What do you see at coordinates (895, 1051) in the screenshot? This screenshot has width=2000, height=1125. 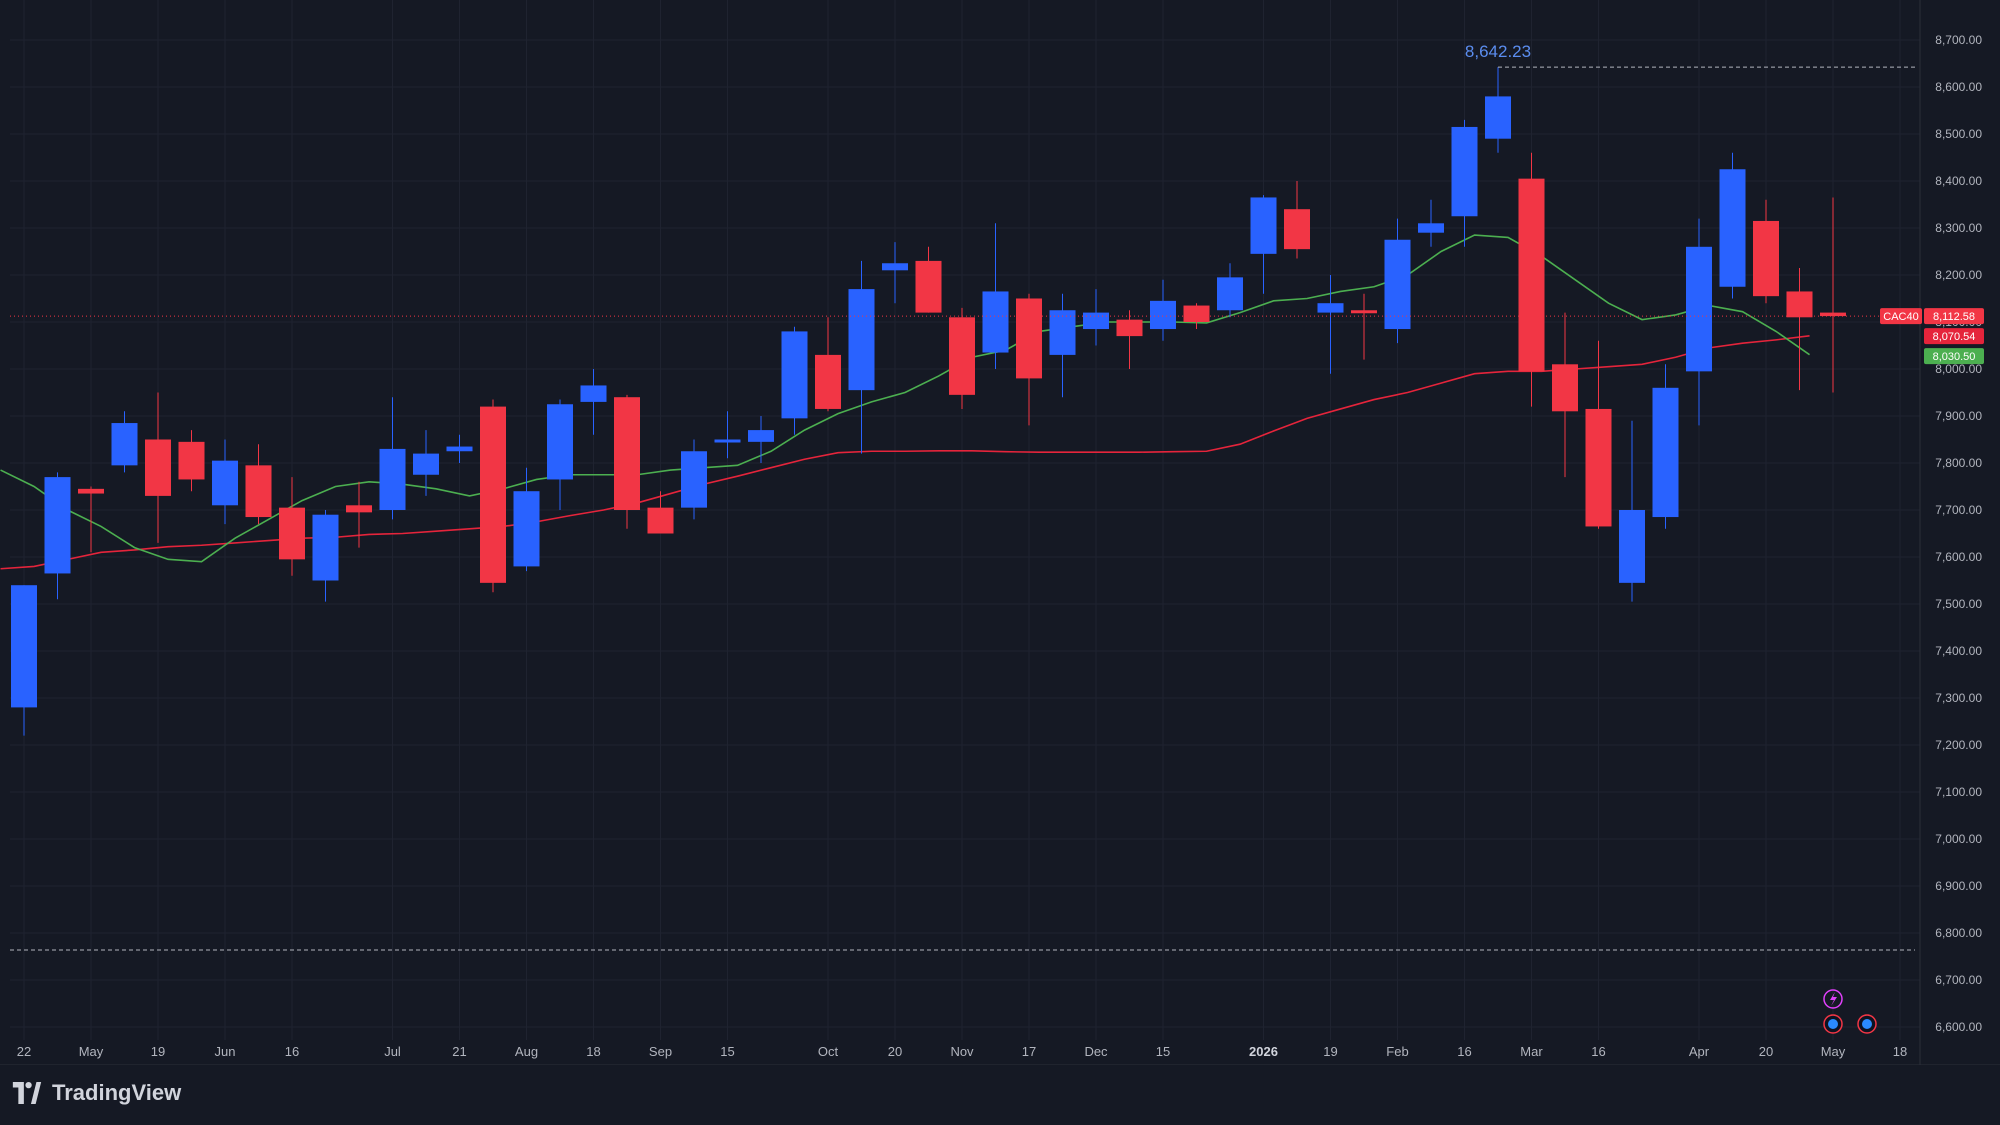 I see `x-tick-label: 20` at bounding box center [895, 1051].